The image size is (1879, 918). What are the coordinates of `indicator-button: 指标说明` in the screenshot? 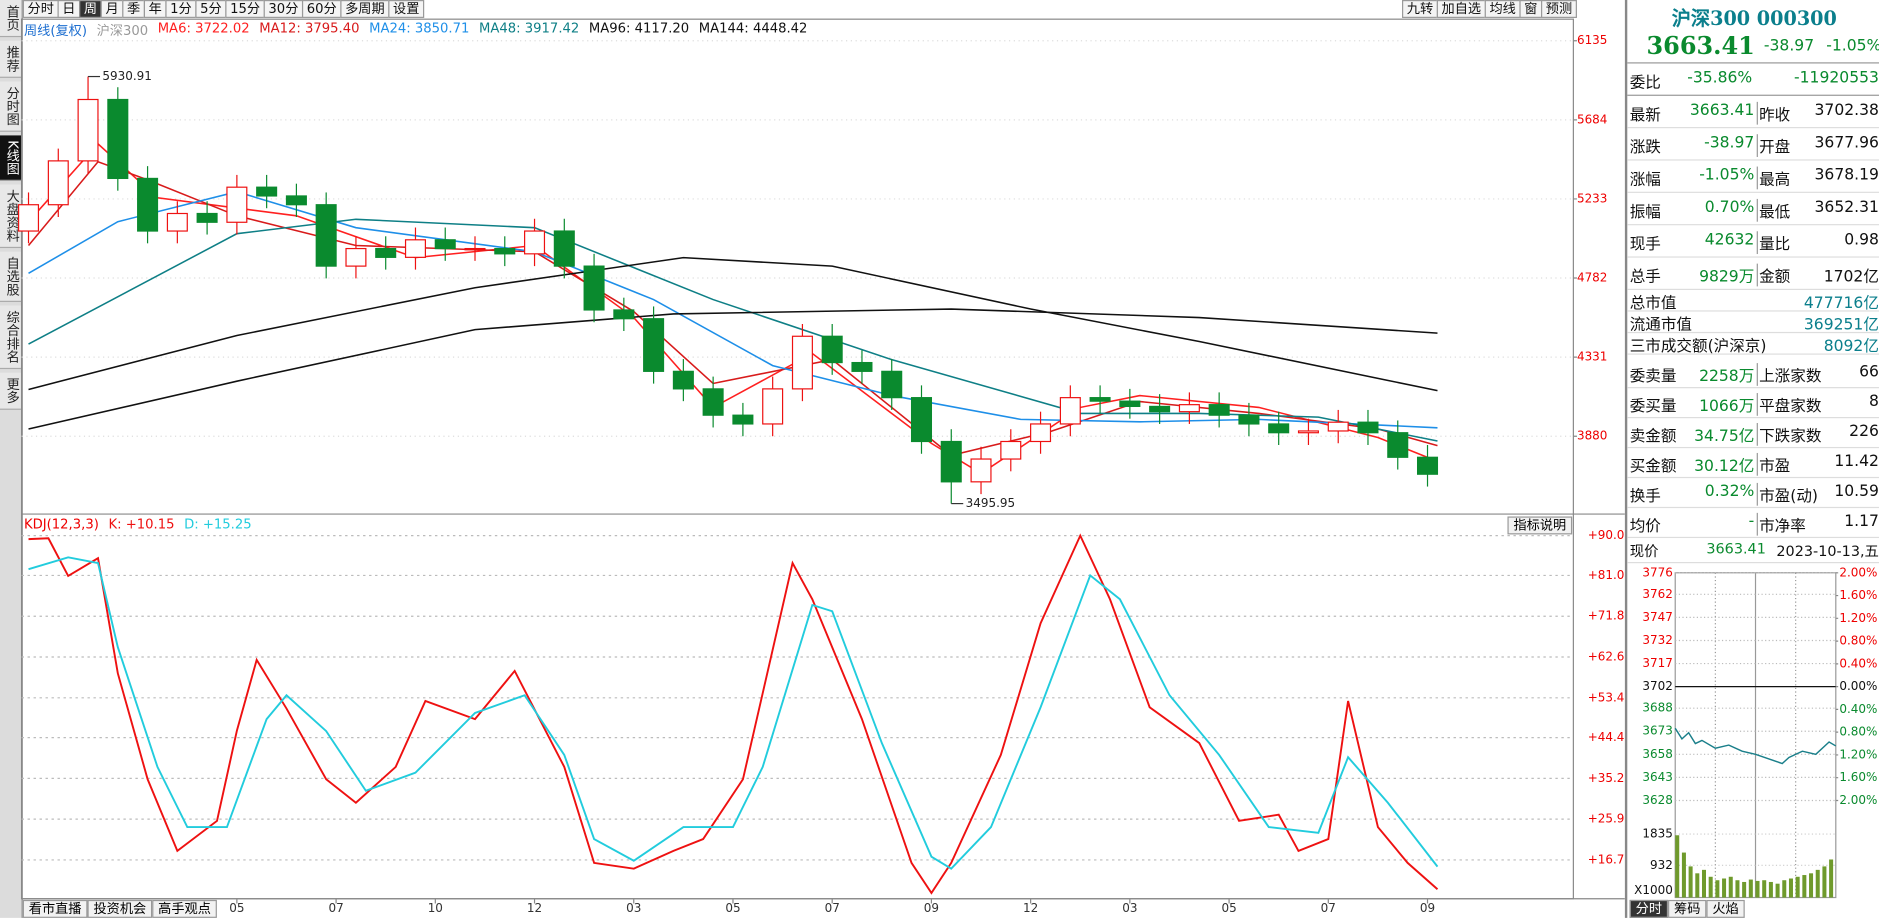 It's located at (1540, 525).